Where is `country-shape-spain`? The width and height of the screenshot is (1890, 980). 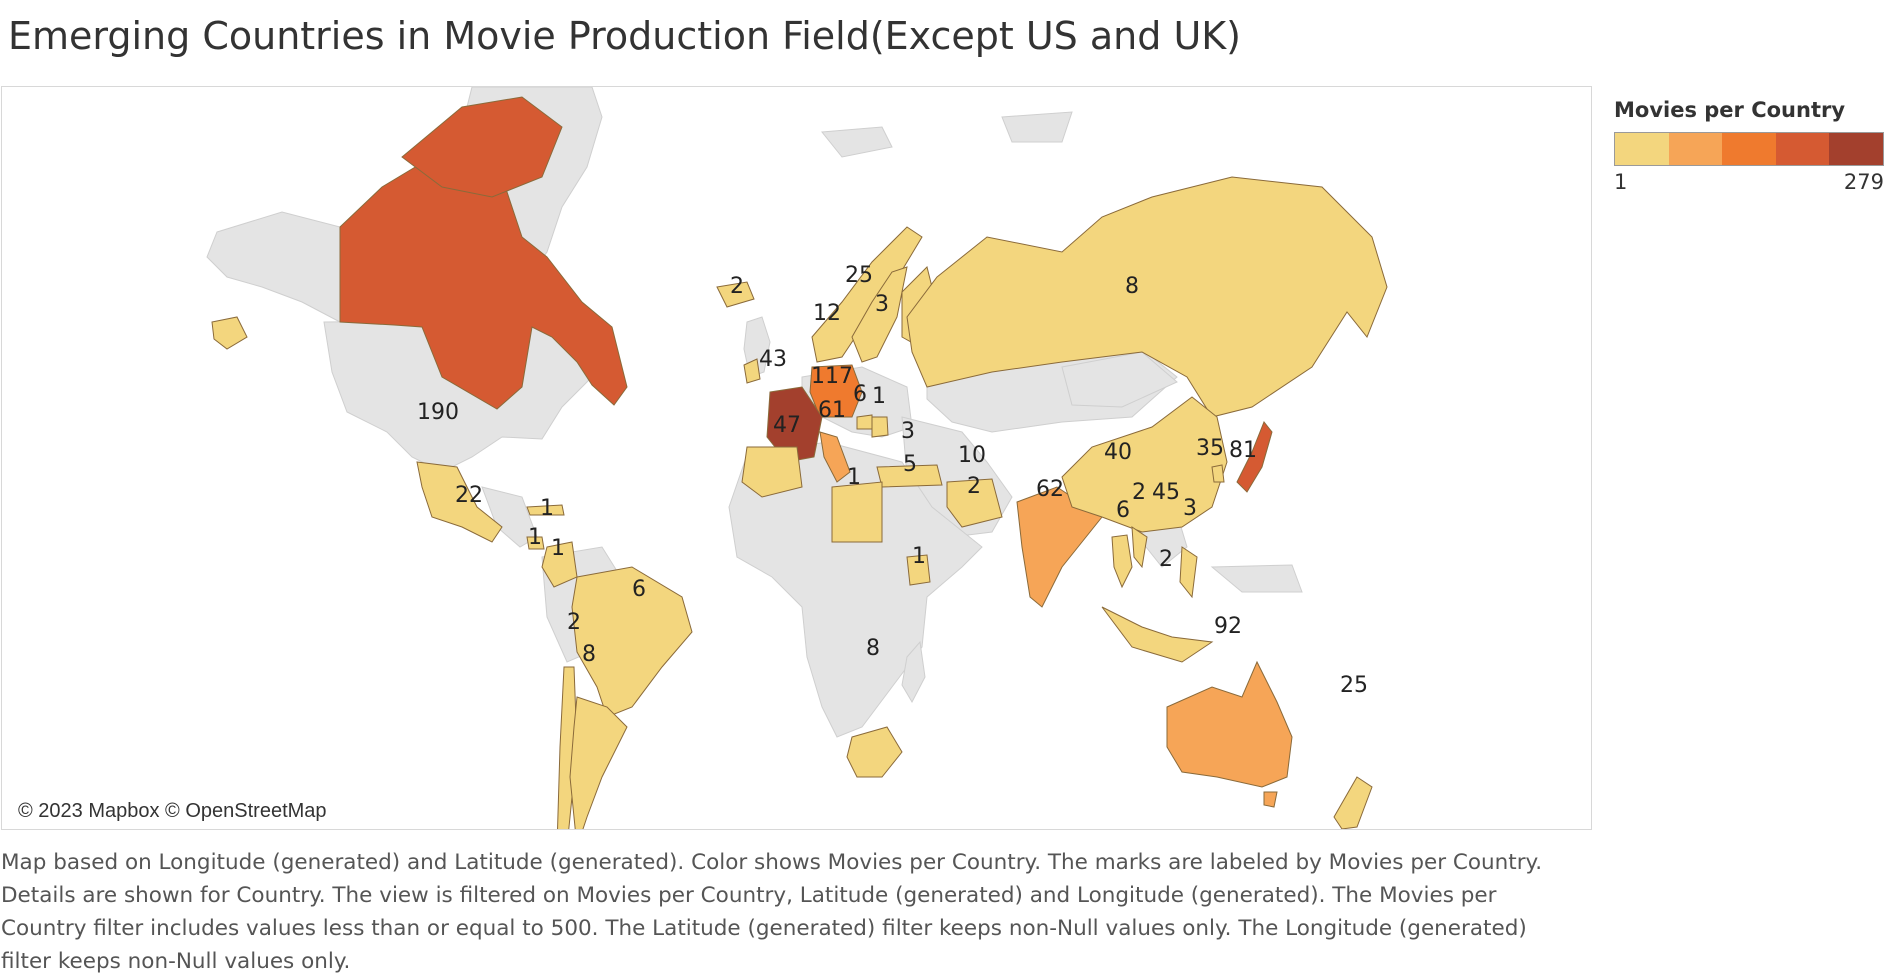
country-shape-spain is located at coordinates (772, 472).